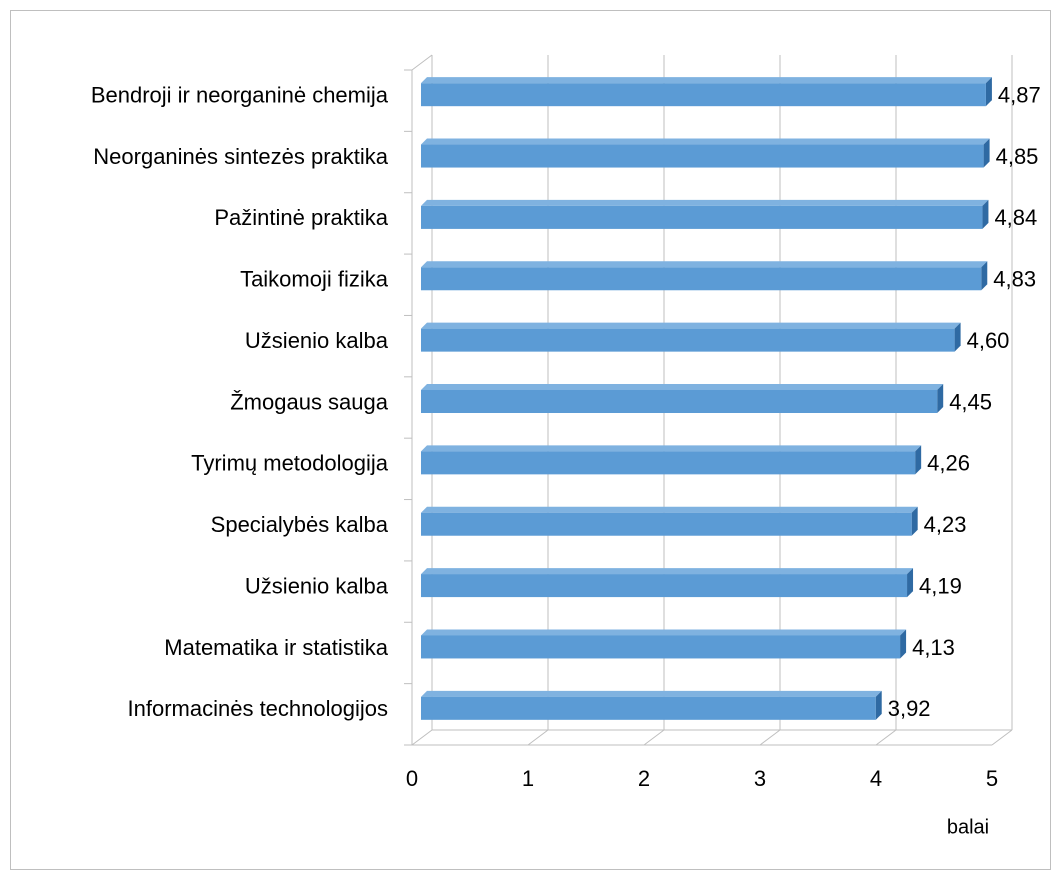  I want to click on x-tick-label: 0, so click(412, 778).